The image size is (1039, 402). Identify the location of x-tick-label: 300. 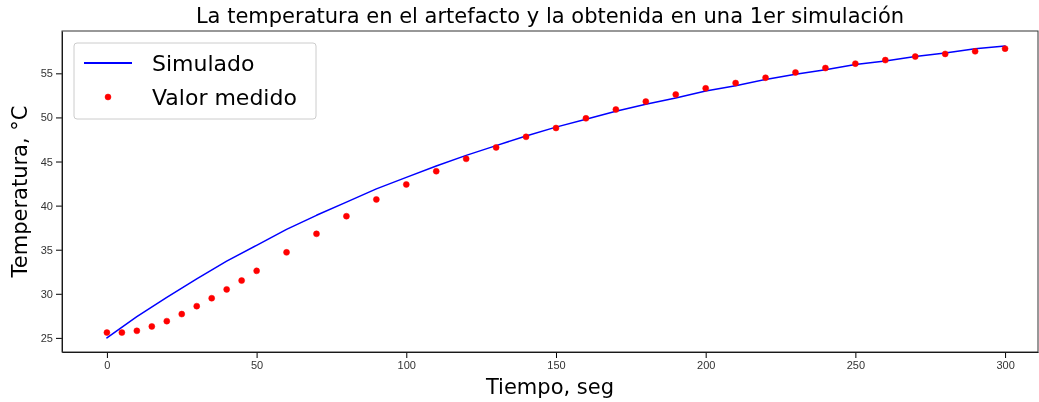
(1005, 364).